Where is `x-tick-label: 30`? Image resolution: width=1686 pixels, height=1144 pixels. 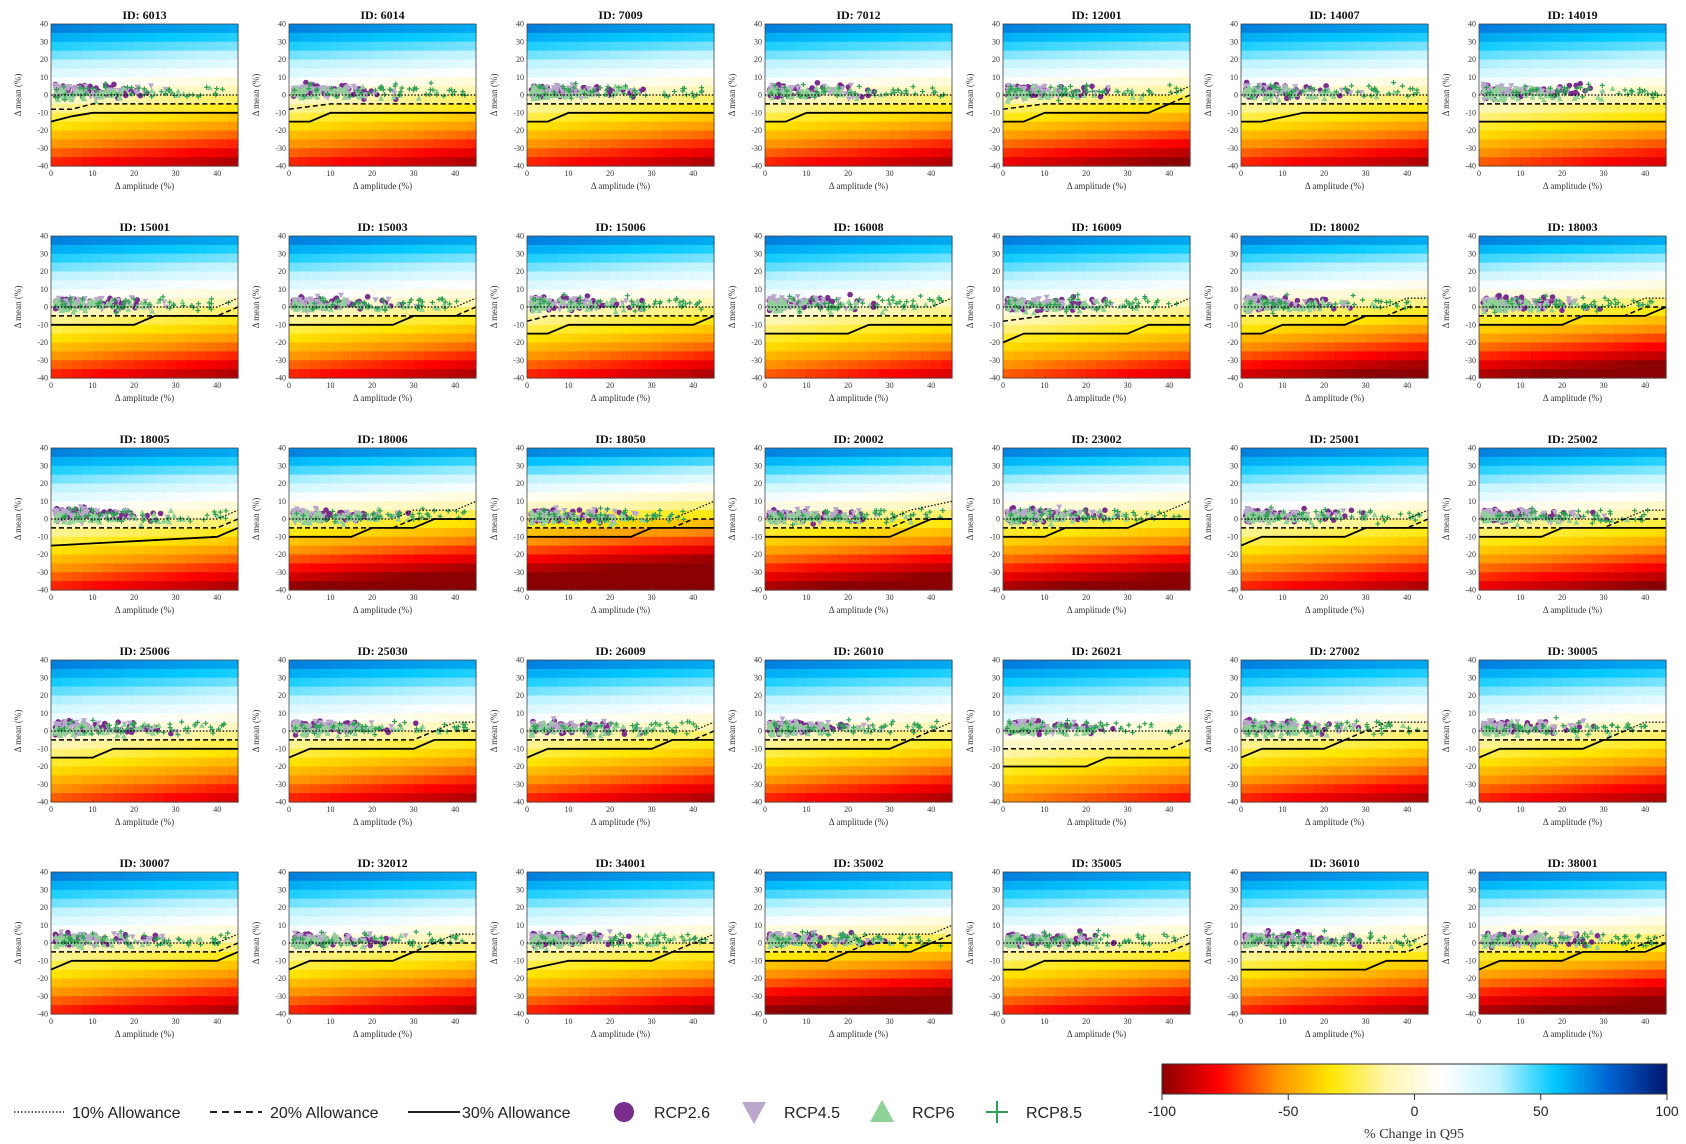 x-tick-label: 30 is located at coordinates (414, 385).